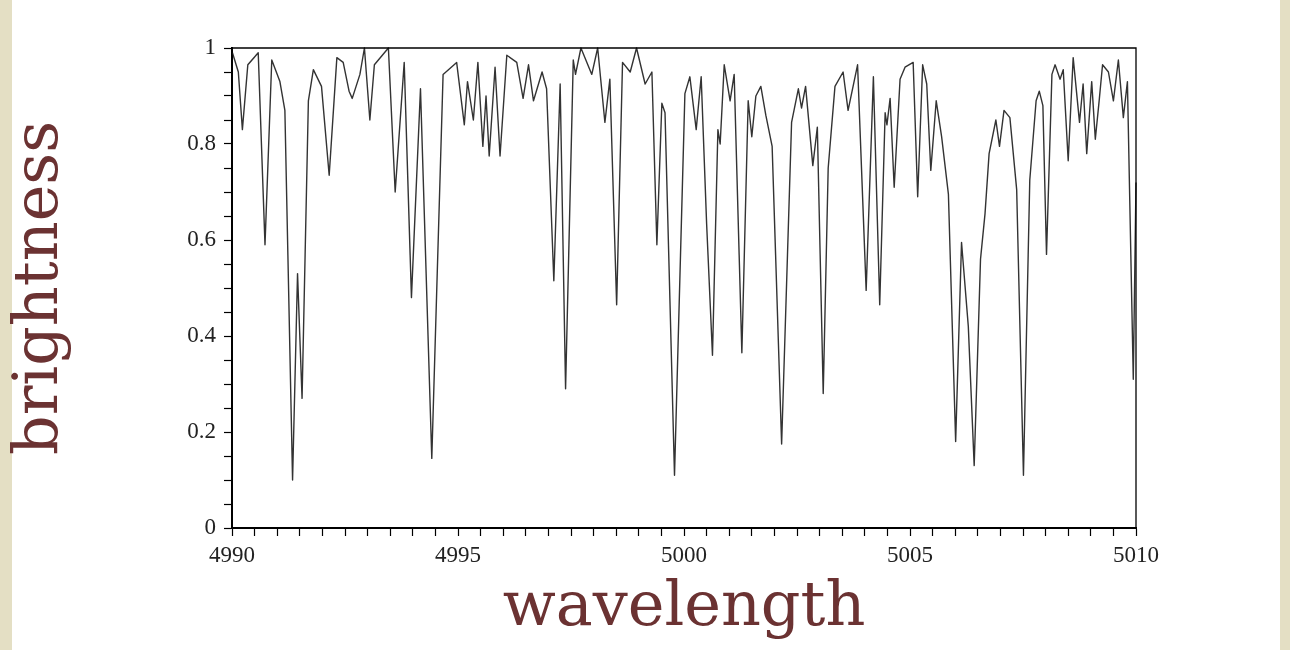 This screenshot has width=1290, height=650. I want to click on x-tick-label: 5000, so click(684, 554).